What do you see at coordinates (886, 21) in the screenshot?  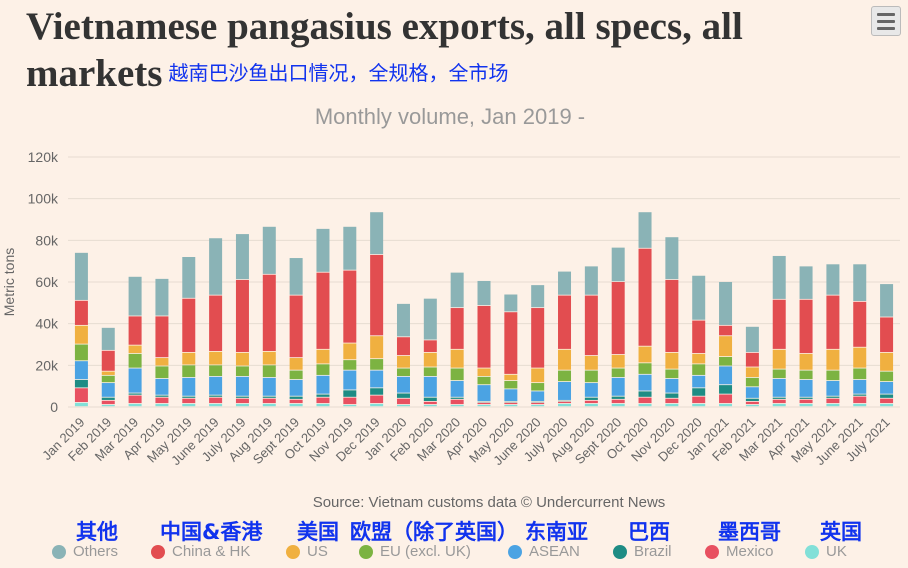 I see `hamburger-icon` at bounding box center [886, 21].